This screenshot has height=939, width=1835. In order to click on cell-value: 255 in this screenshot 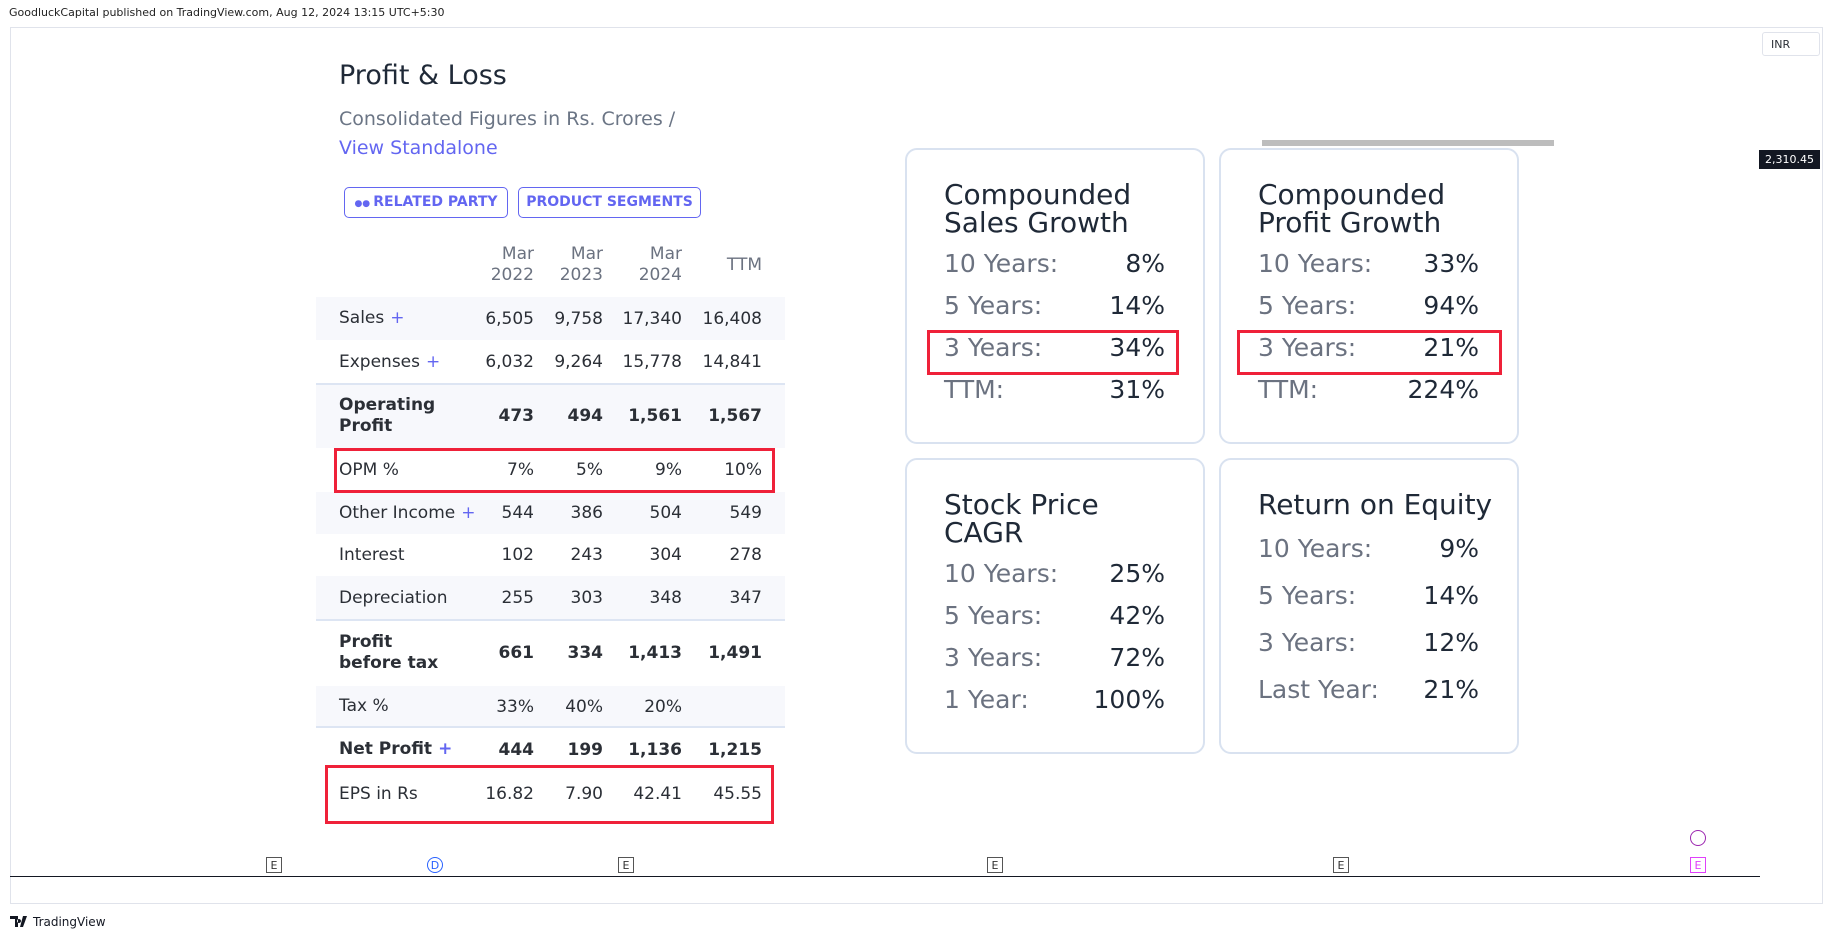, I will do `click(517, 598)`.